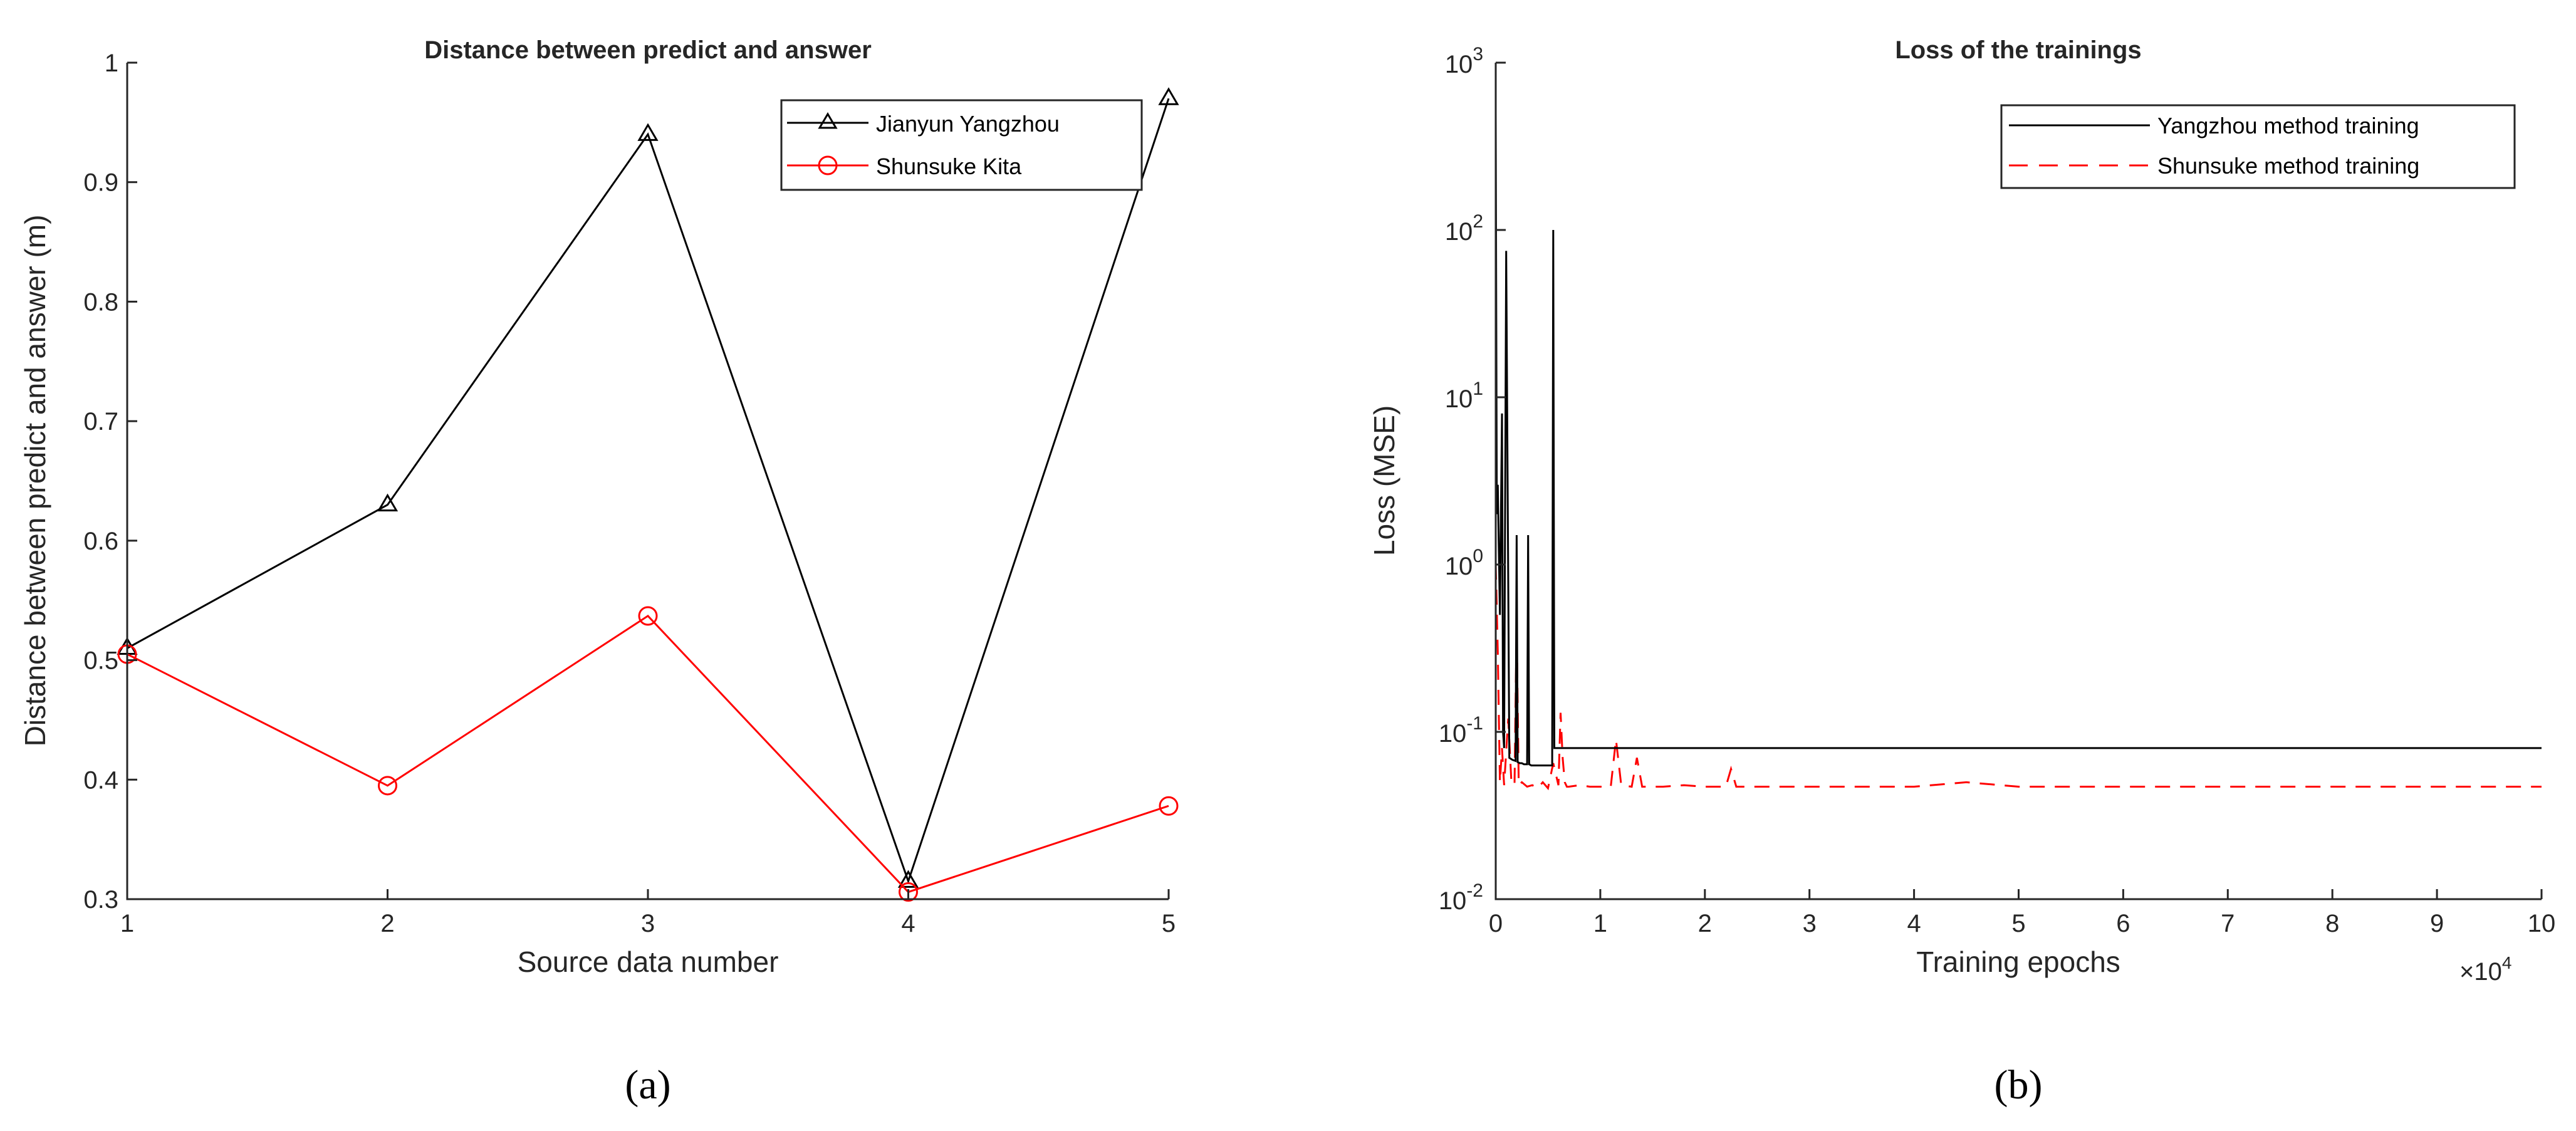  I want to click on chart-b-title: Loss of the trainings, so click(2018, 50).